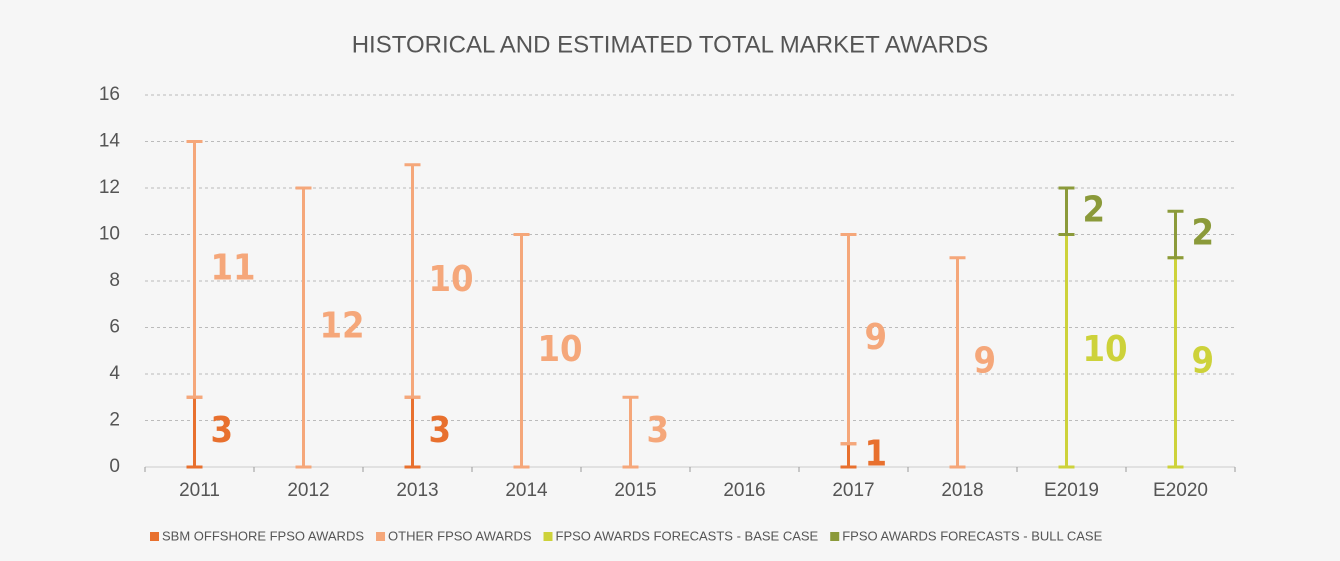 The height and width of the screenshot is (561, 1340). Describe the element at coordinates (1180, 490) in the screenshot. I see `x-tick-label: E2020` at that location.